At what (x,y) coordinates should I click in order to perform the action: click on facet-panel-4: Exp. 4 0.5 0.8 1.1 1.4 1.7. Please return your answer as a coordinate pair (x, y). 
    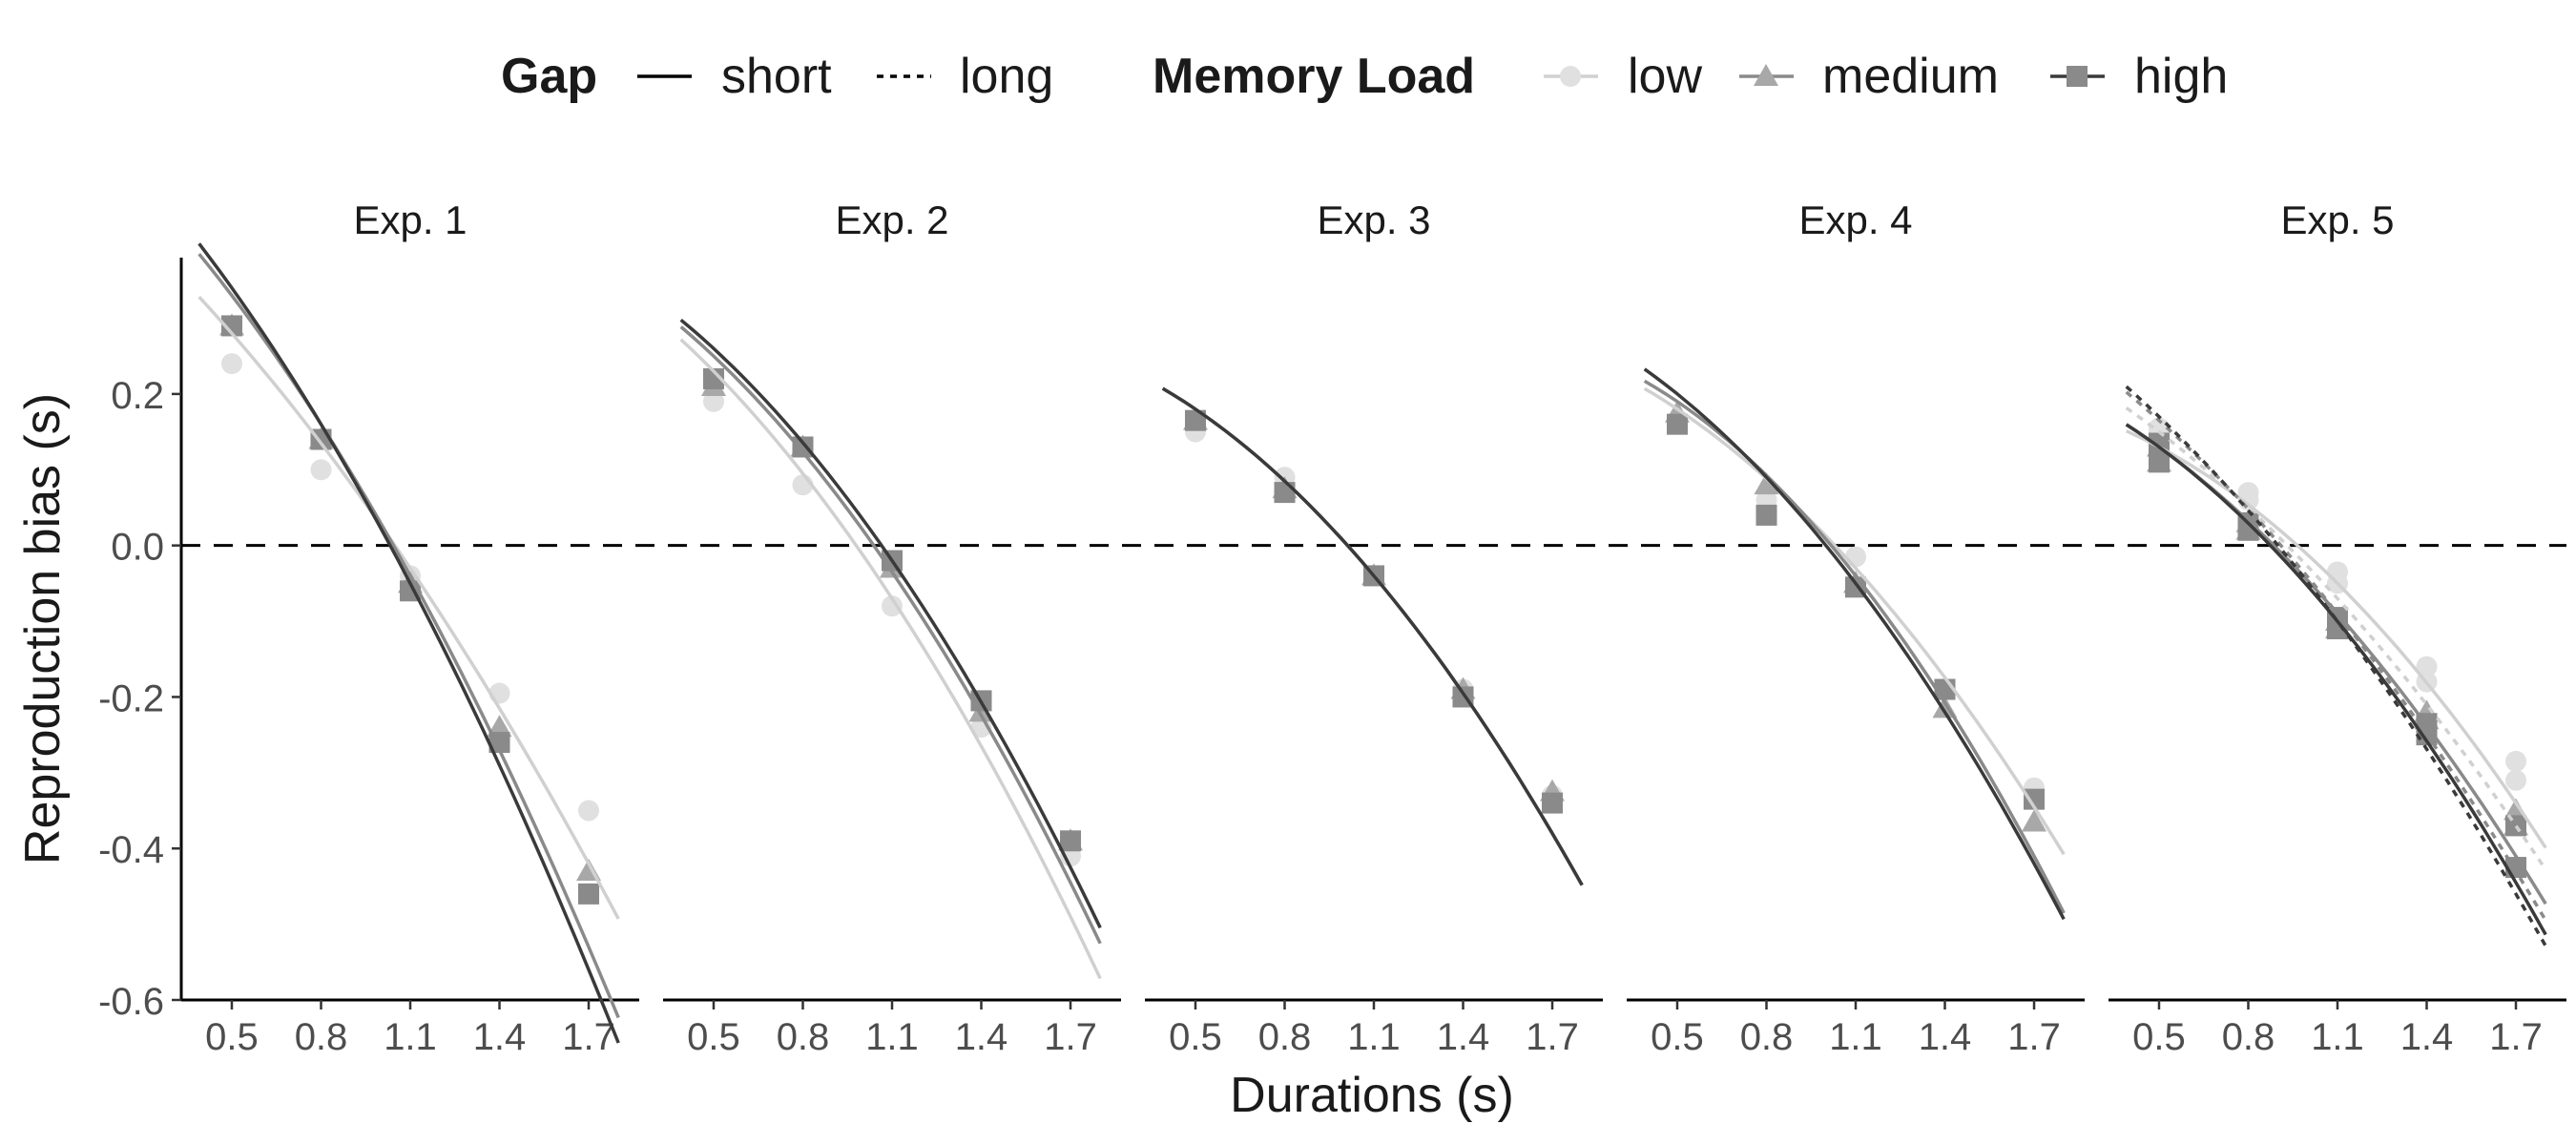
    Looking at the image, I should click on (1856, 628).